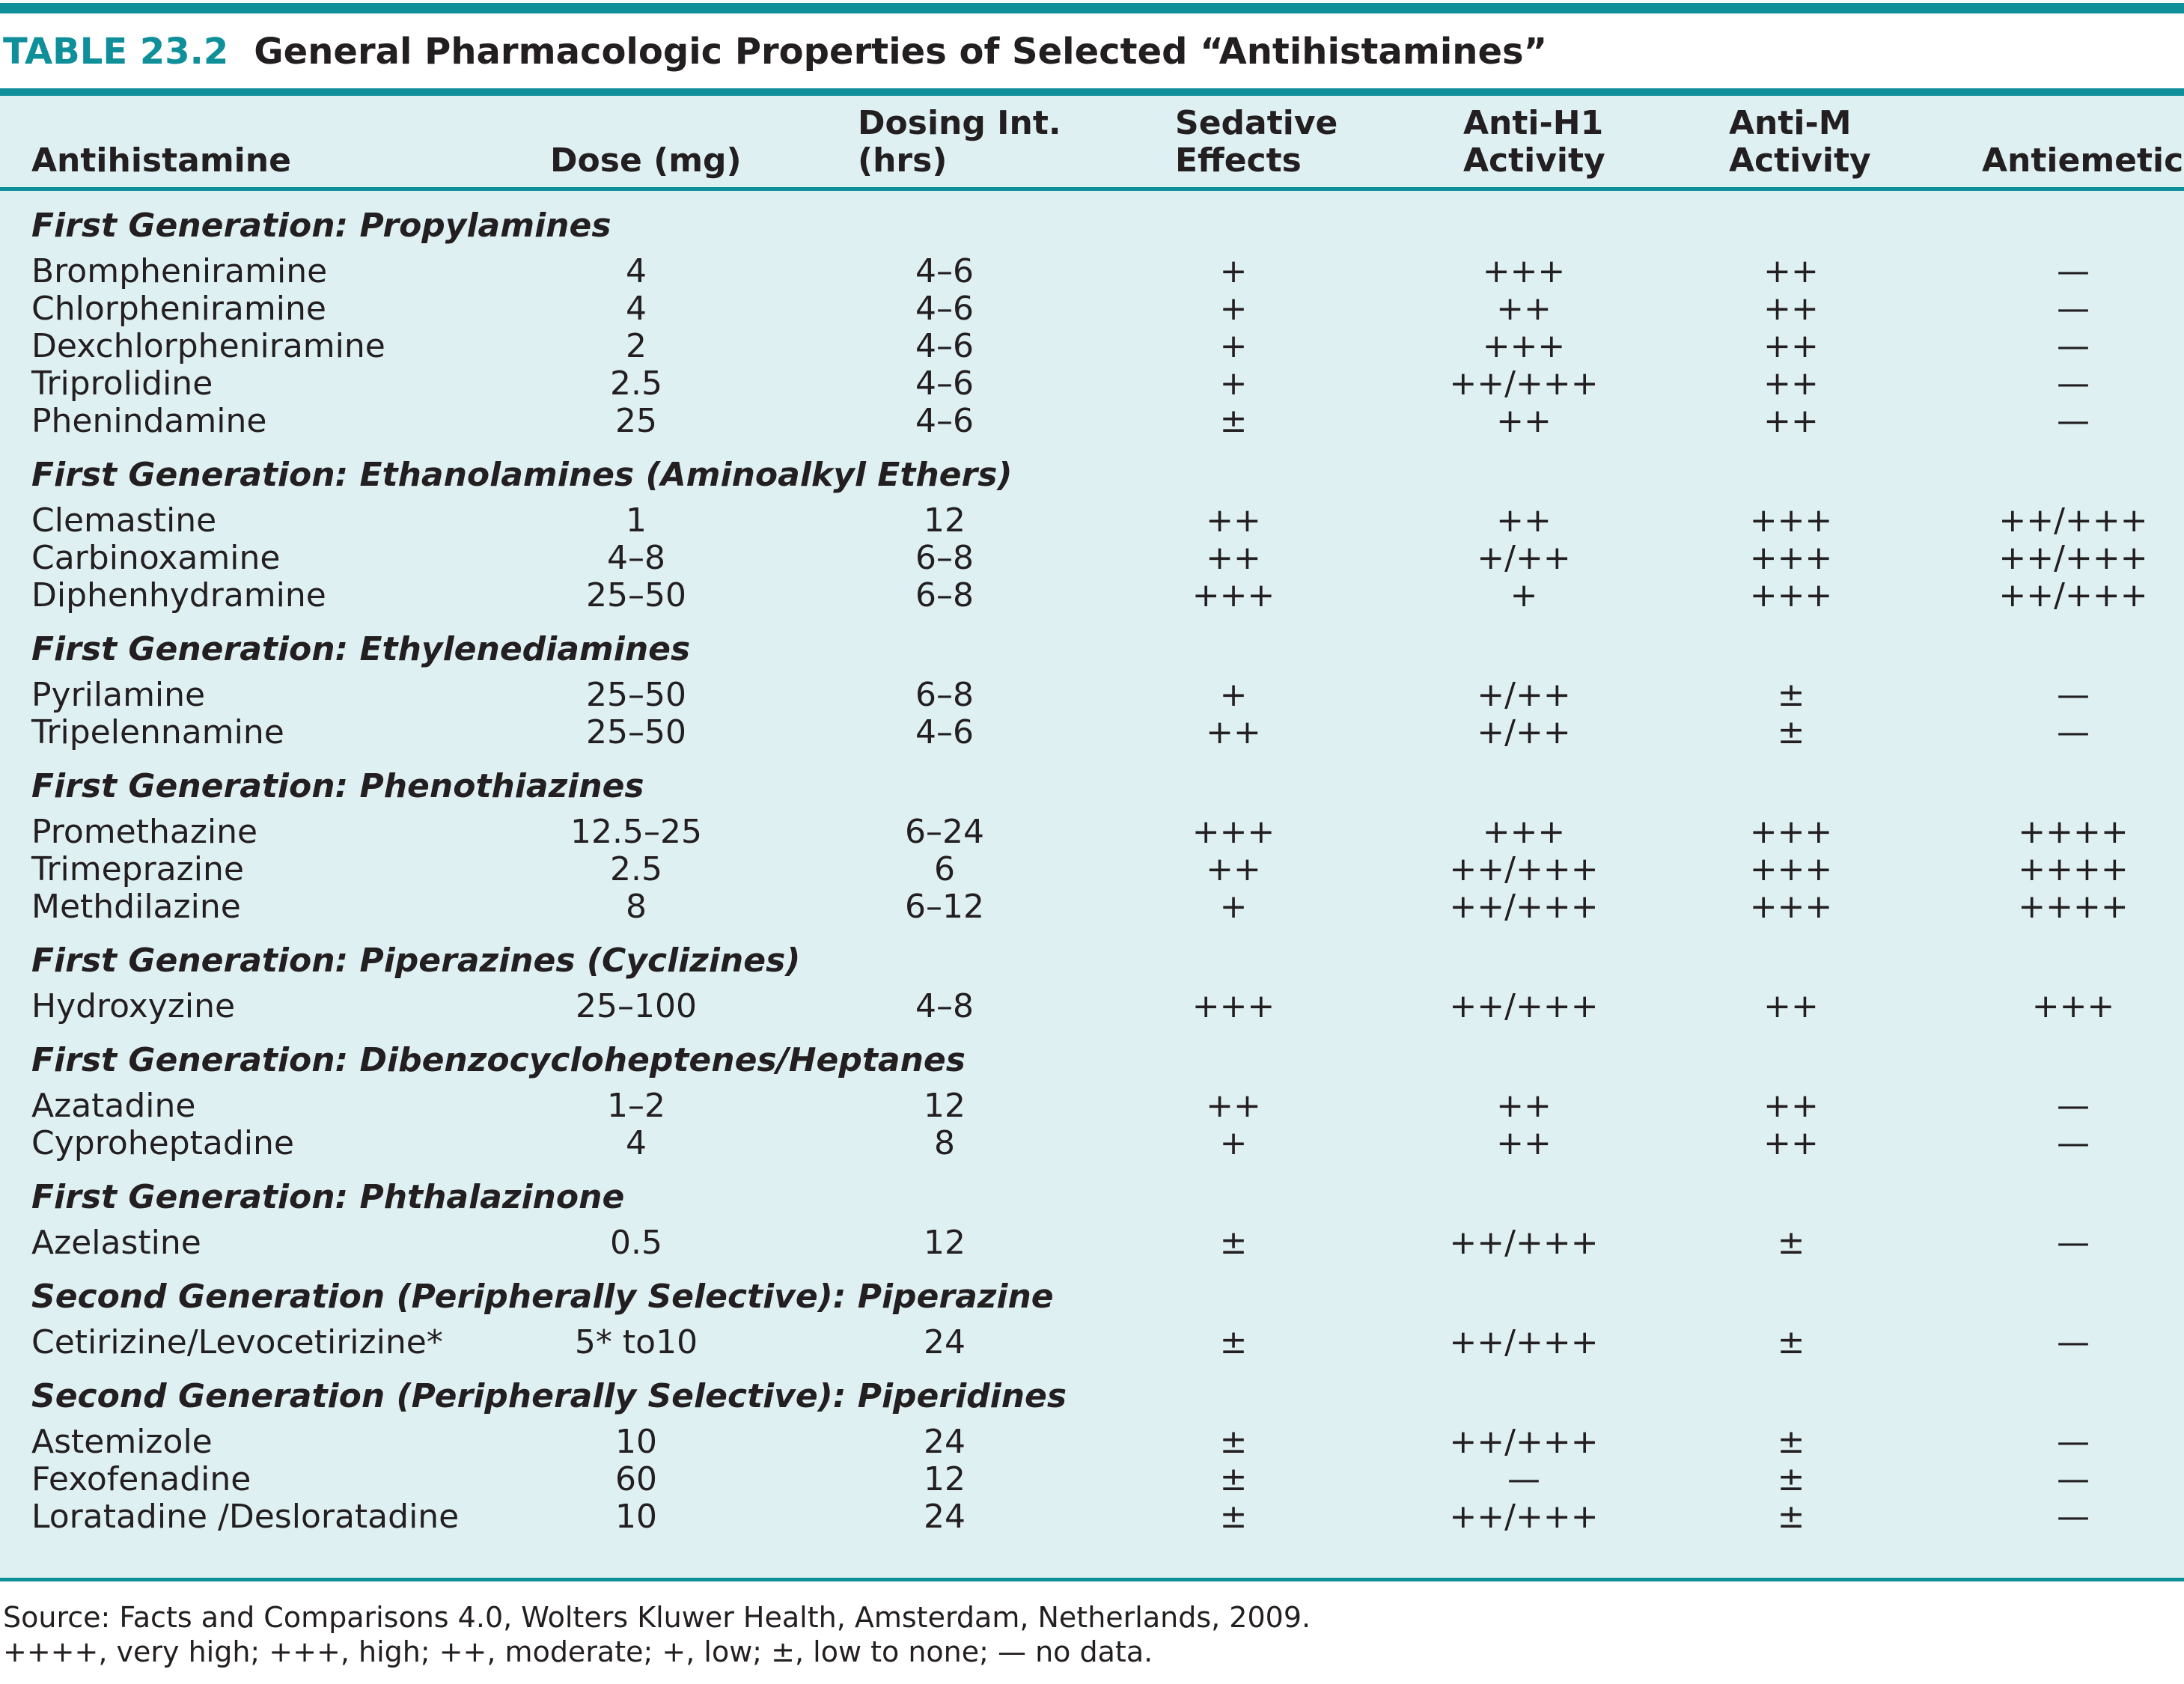 The height and width of the screenshot is (1684, 2184). Describe the element at coordinates (1233, 832) in the screenshot. I see `cell-sedative-effects: +++` at that location.